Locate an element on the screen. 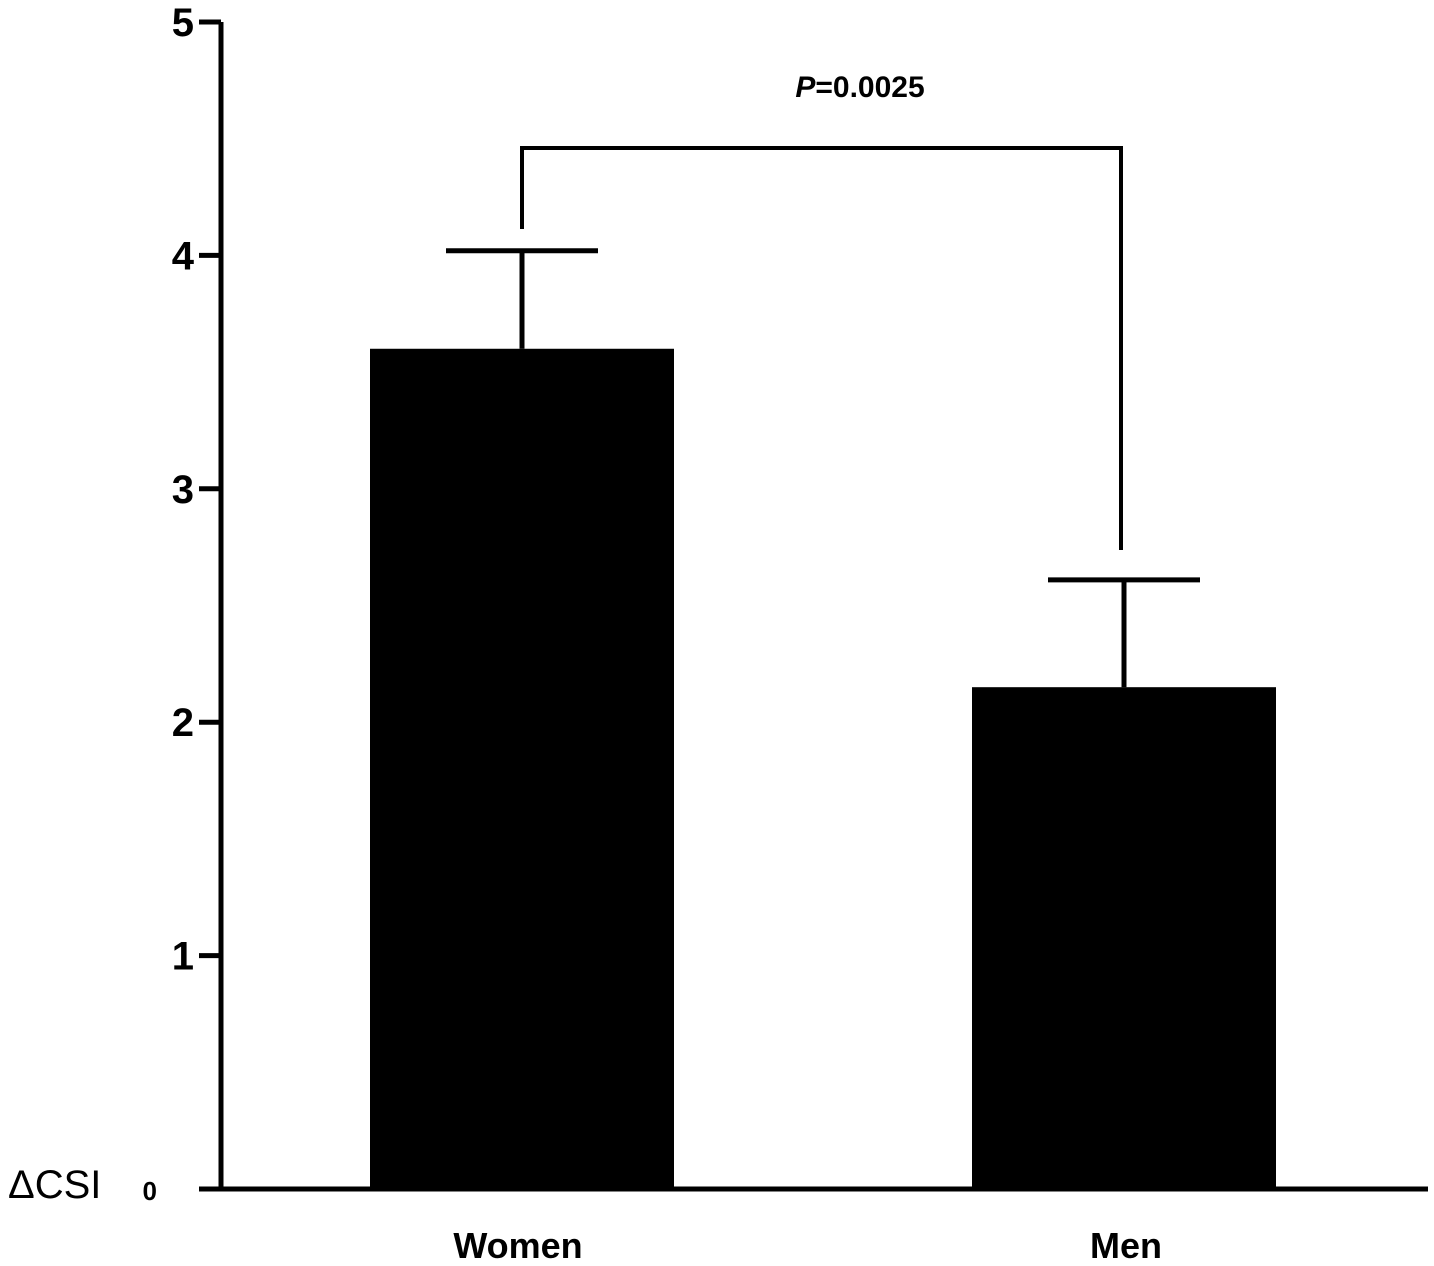 Image resolution: width=1434 pixels, height=1266 pixels. p-value: =0.0025 is located at coordinates (869, 87).